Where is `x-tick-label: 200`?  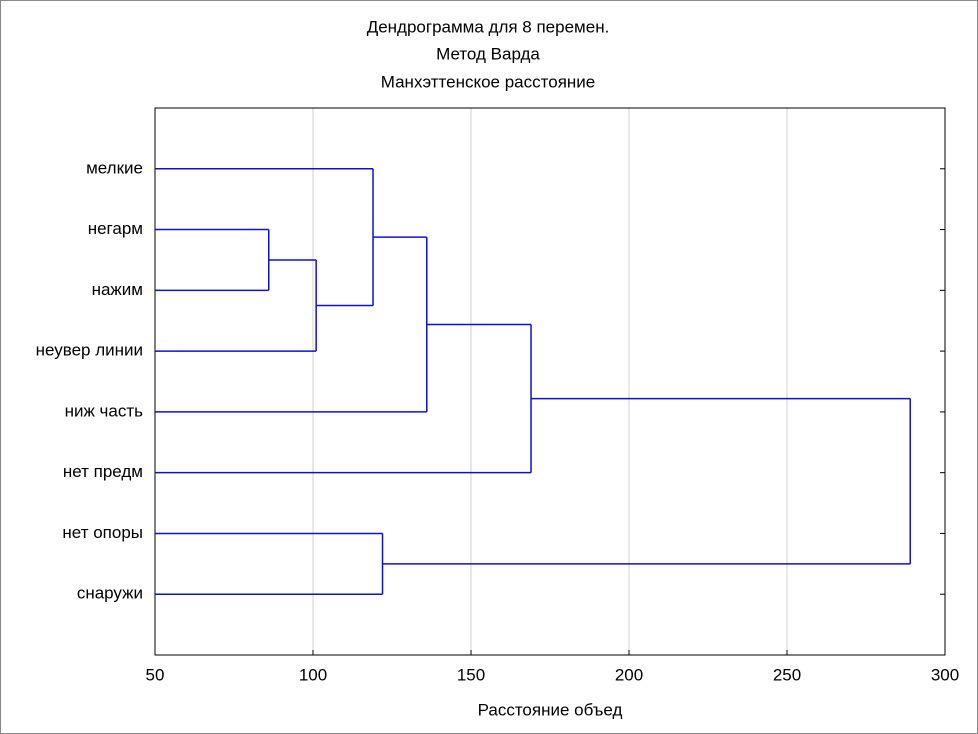 x-tick-label: 200 is located at coordinates (629, 674).